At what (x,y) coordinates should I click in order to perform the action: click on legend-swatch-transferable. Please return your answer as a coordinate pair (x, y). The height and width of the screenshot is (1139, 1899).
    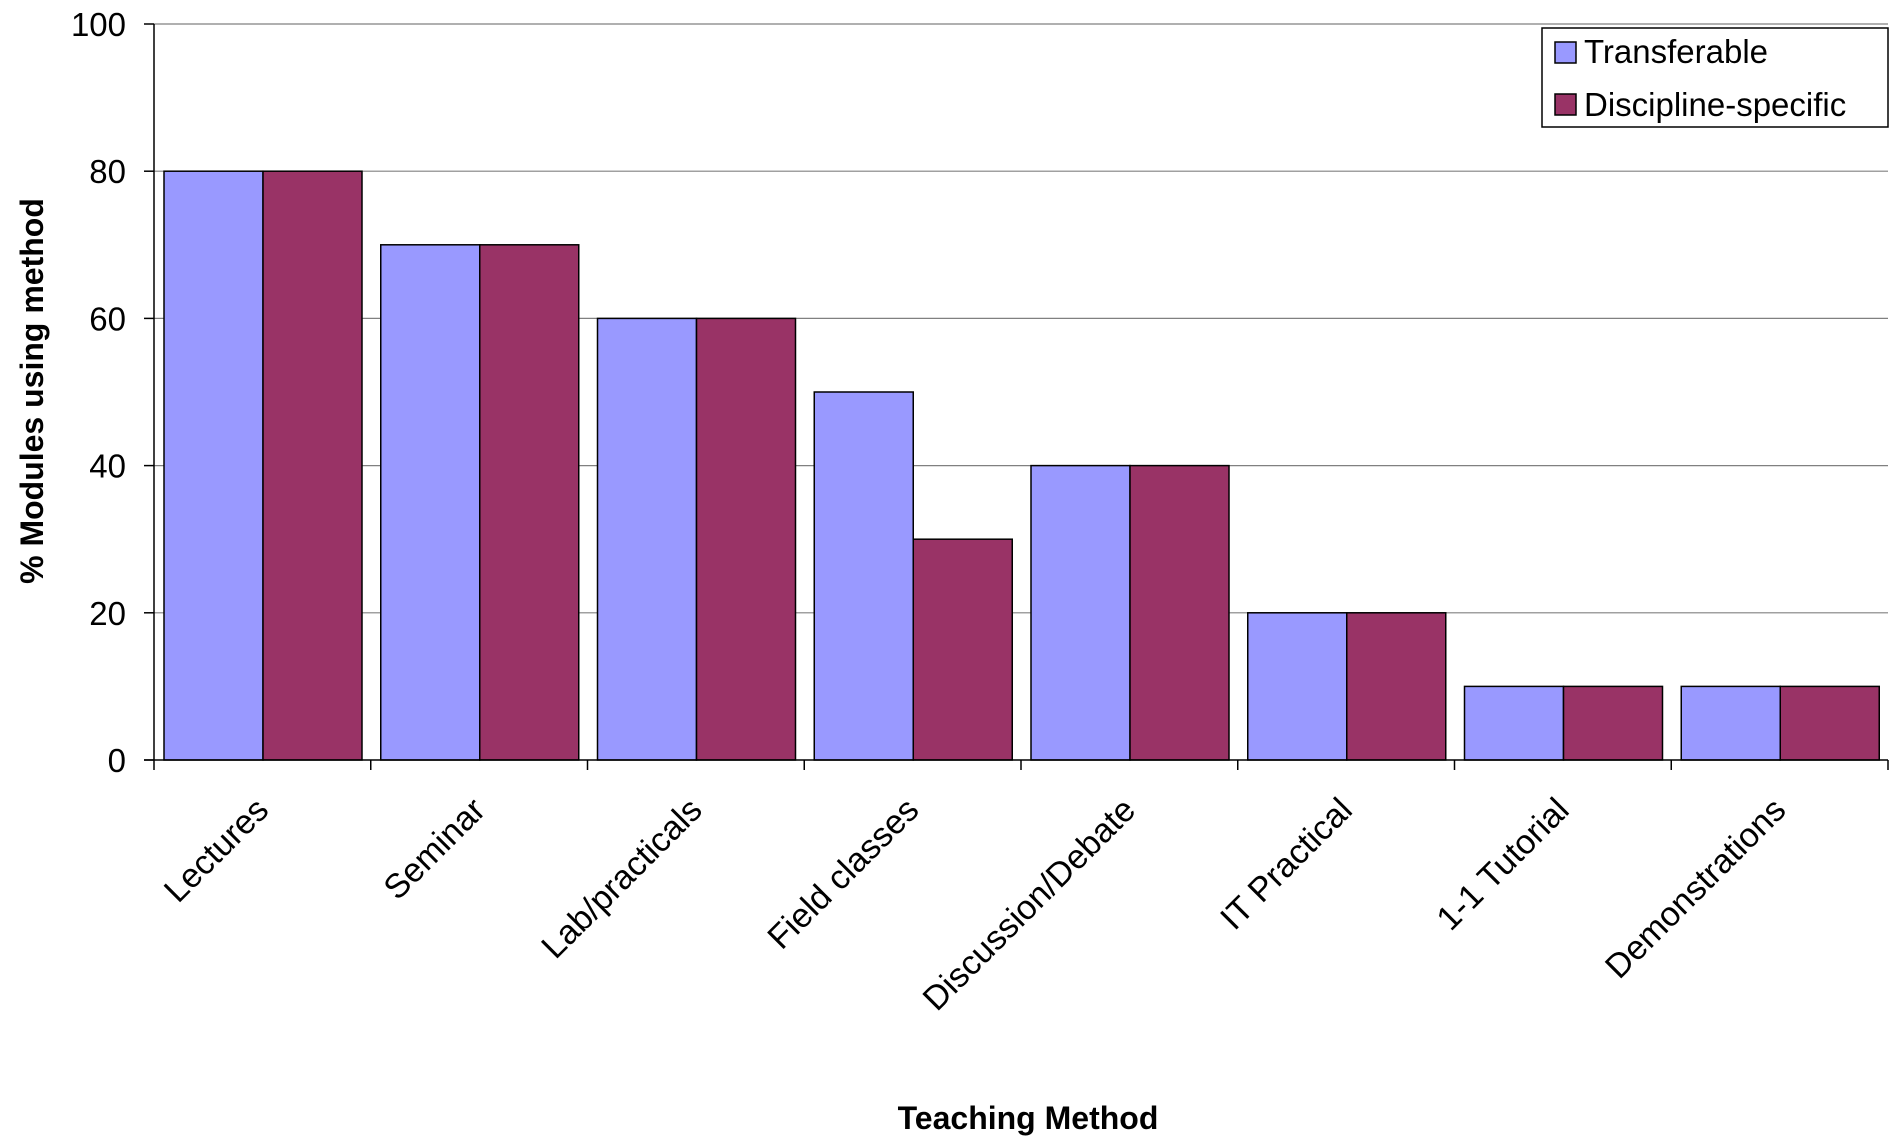
    Looking at the image, I should click on (1565, 52).